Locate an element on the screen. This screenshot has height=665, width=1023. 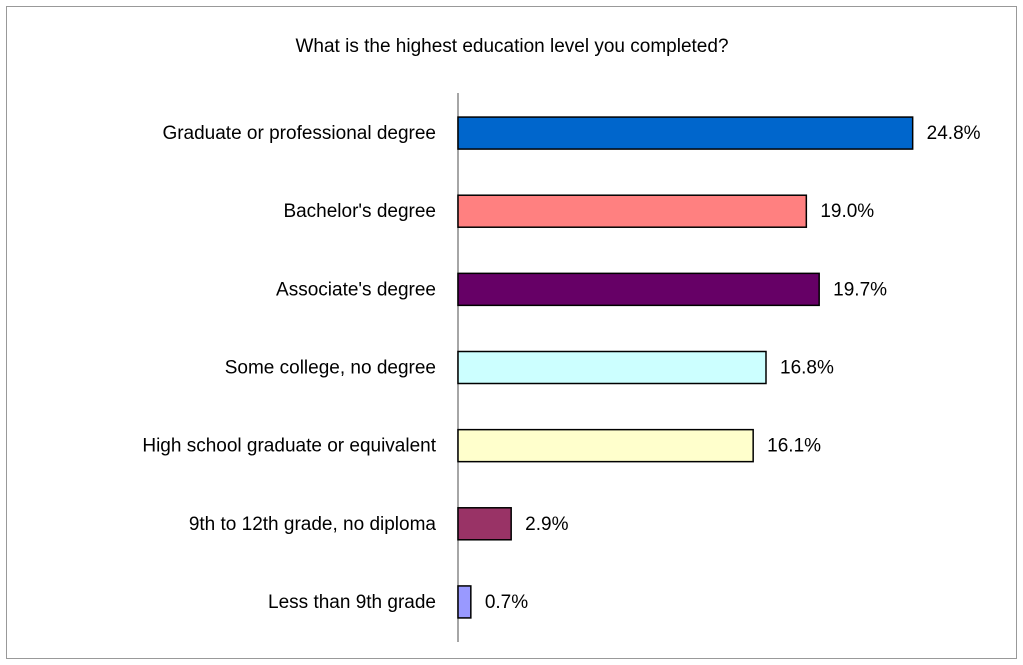
category-label: 9th to 12th grade, no diploma is located at coordinates (313, 524).